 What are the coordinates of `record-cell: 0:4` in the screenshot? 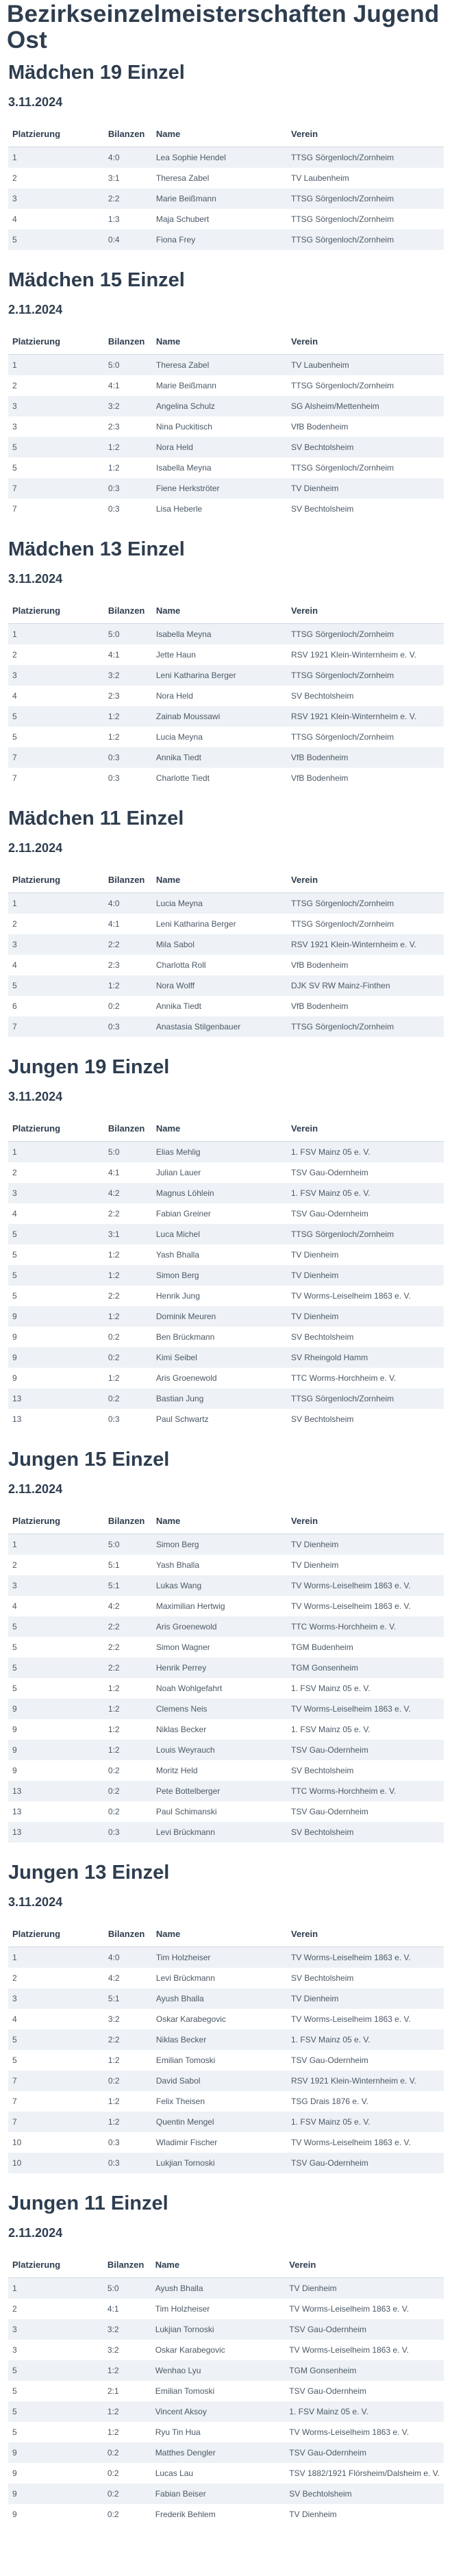 It's located at (127, 239).